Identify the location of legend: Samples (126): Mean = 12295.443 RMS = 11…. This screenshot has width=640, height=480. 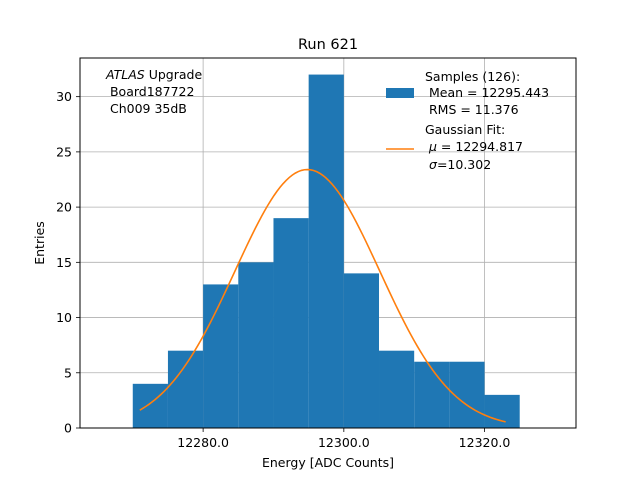
(467, 120).